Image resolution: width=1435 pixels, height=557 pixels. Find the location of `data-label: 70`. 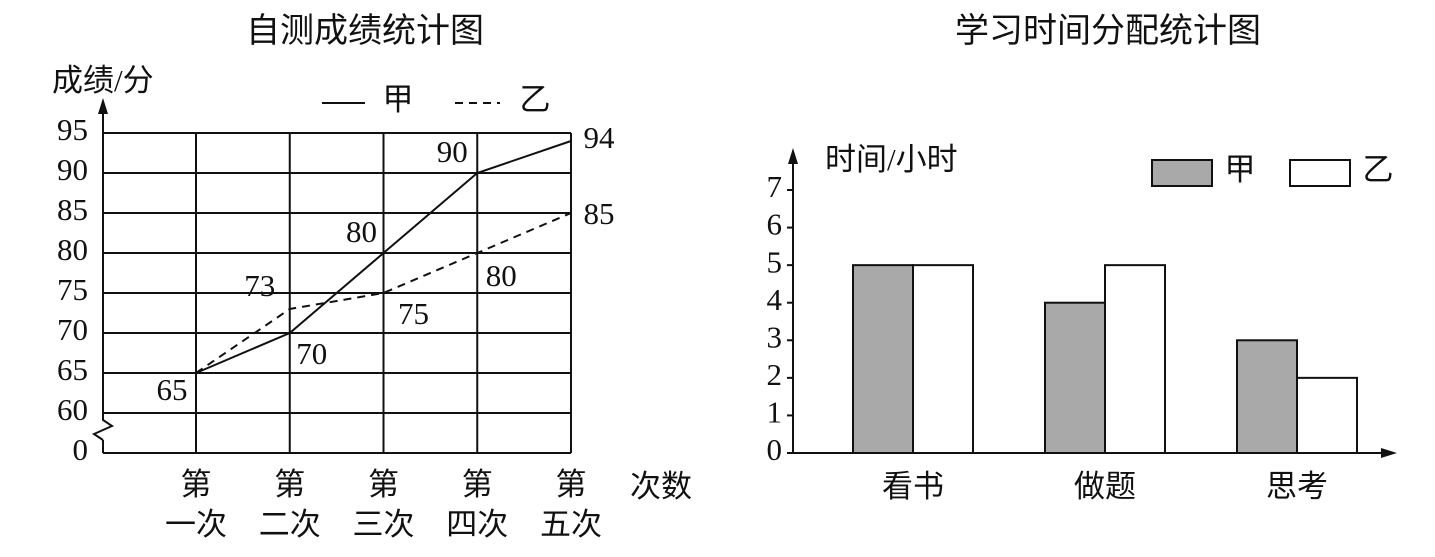

data-label: 70 is located at coordinates (311, 353).